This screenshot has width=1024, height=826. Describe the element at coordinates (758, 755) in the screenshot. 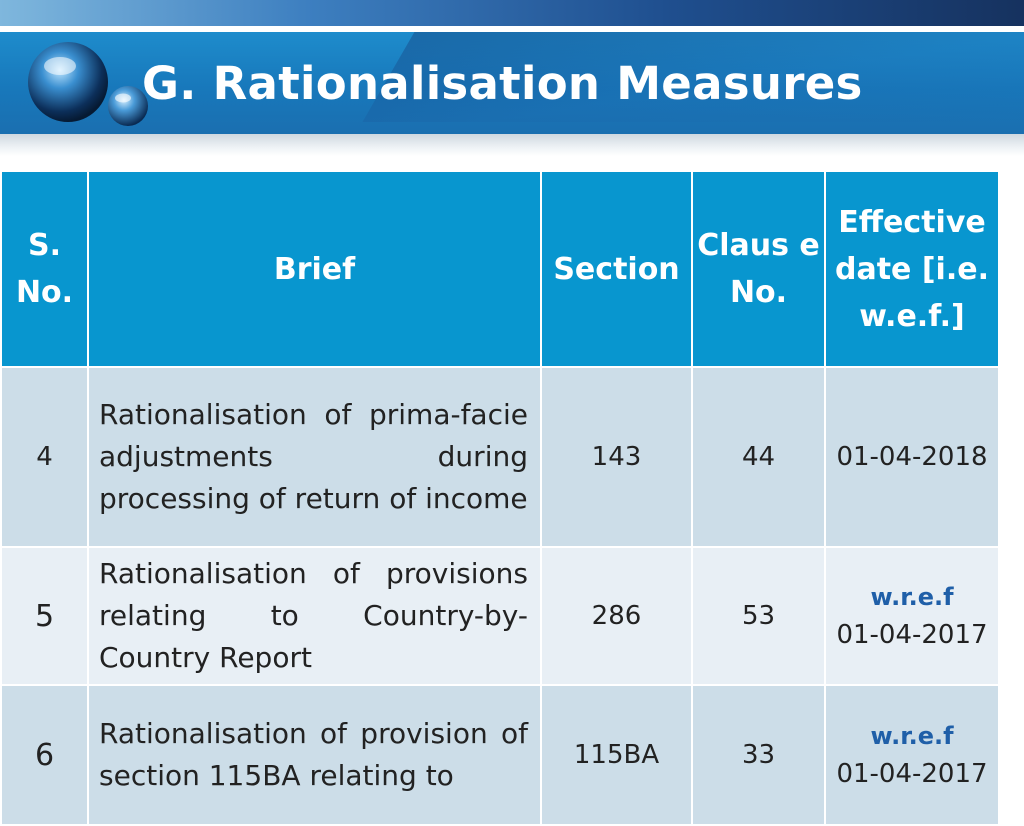

I see `row-clause: 33` at that location.